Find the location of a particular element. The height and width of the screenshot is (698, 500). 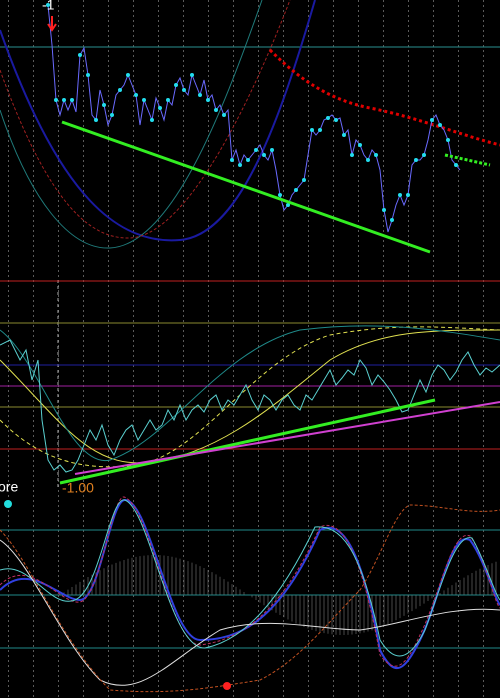

indicator-dot is located at coordinates (8, 504).